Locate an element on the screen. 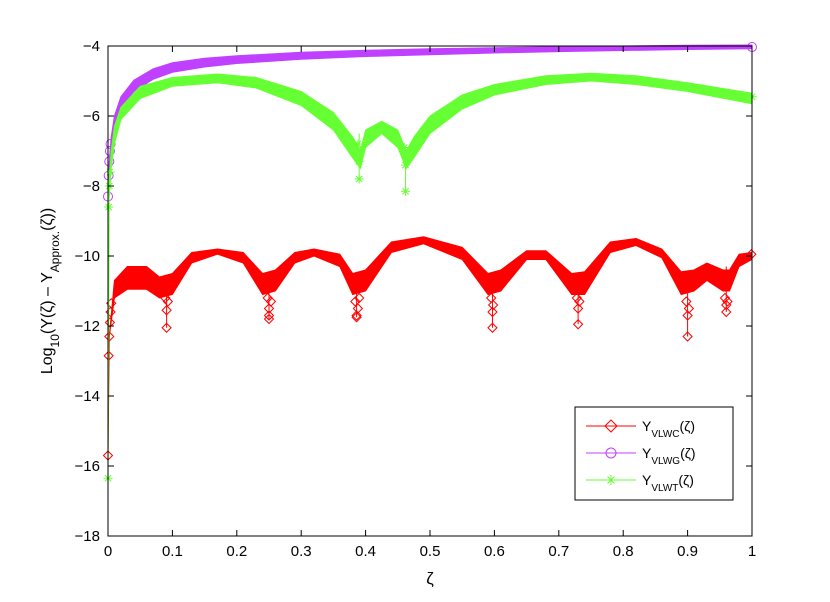  y-tick-label: −10 is located at coordinates (87, 256).